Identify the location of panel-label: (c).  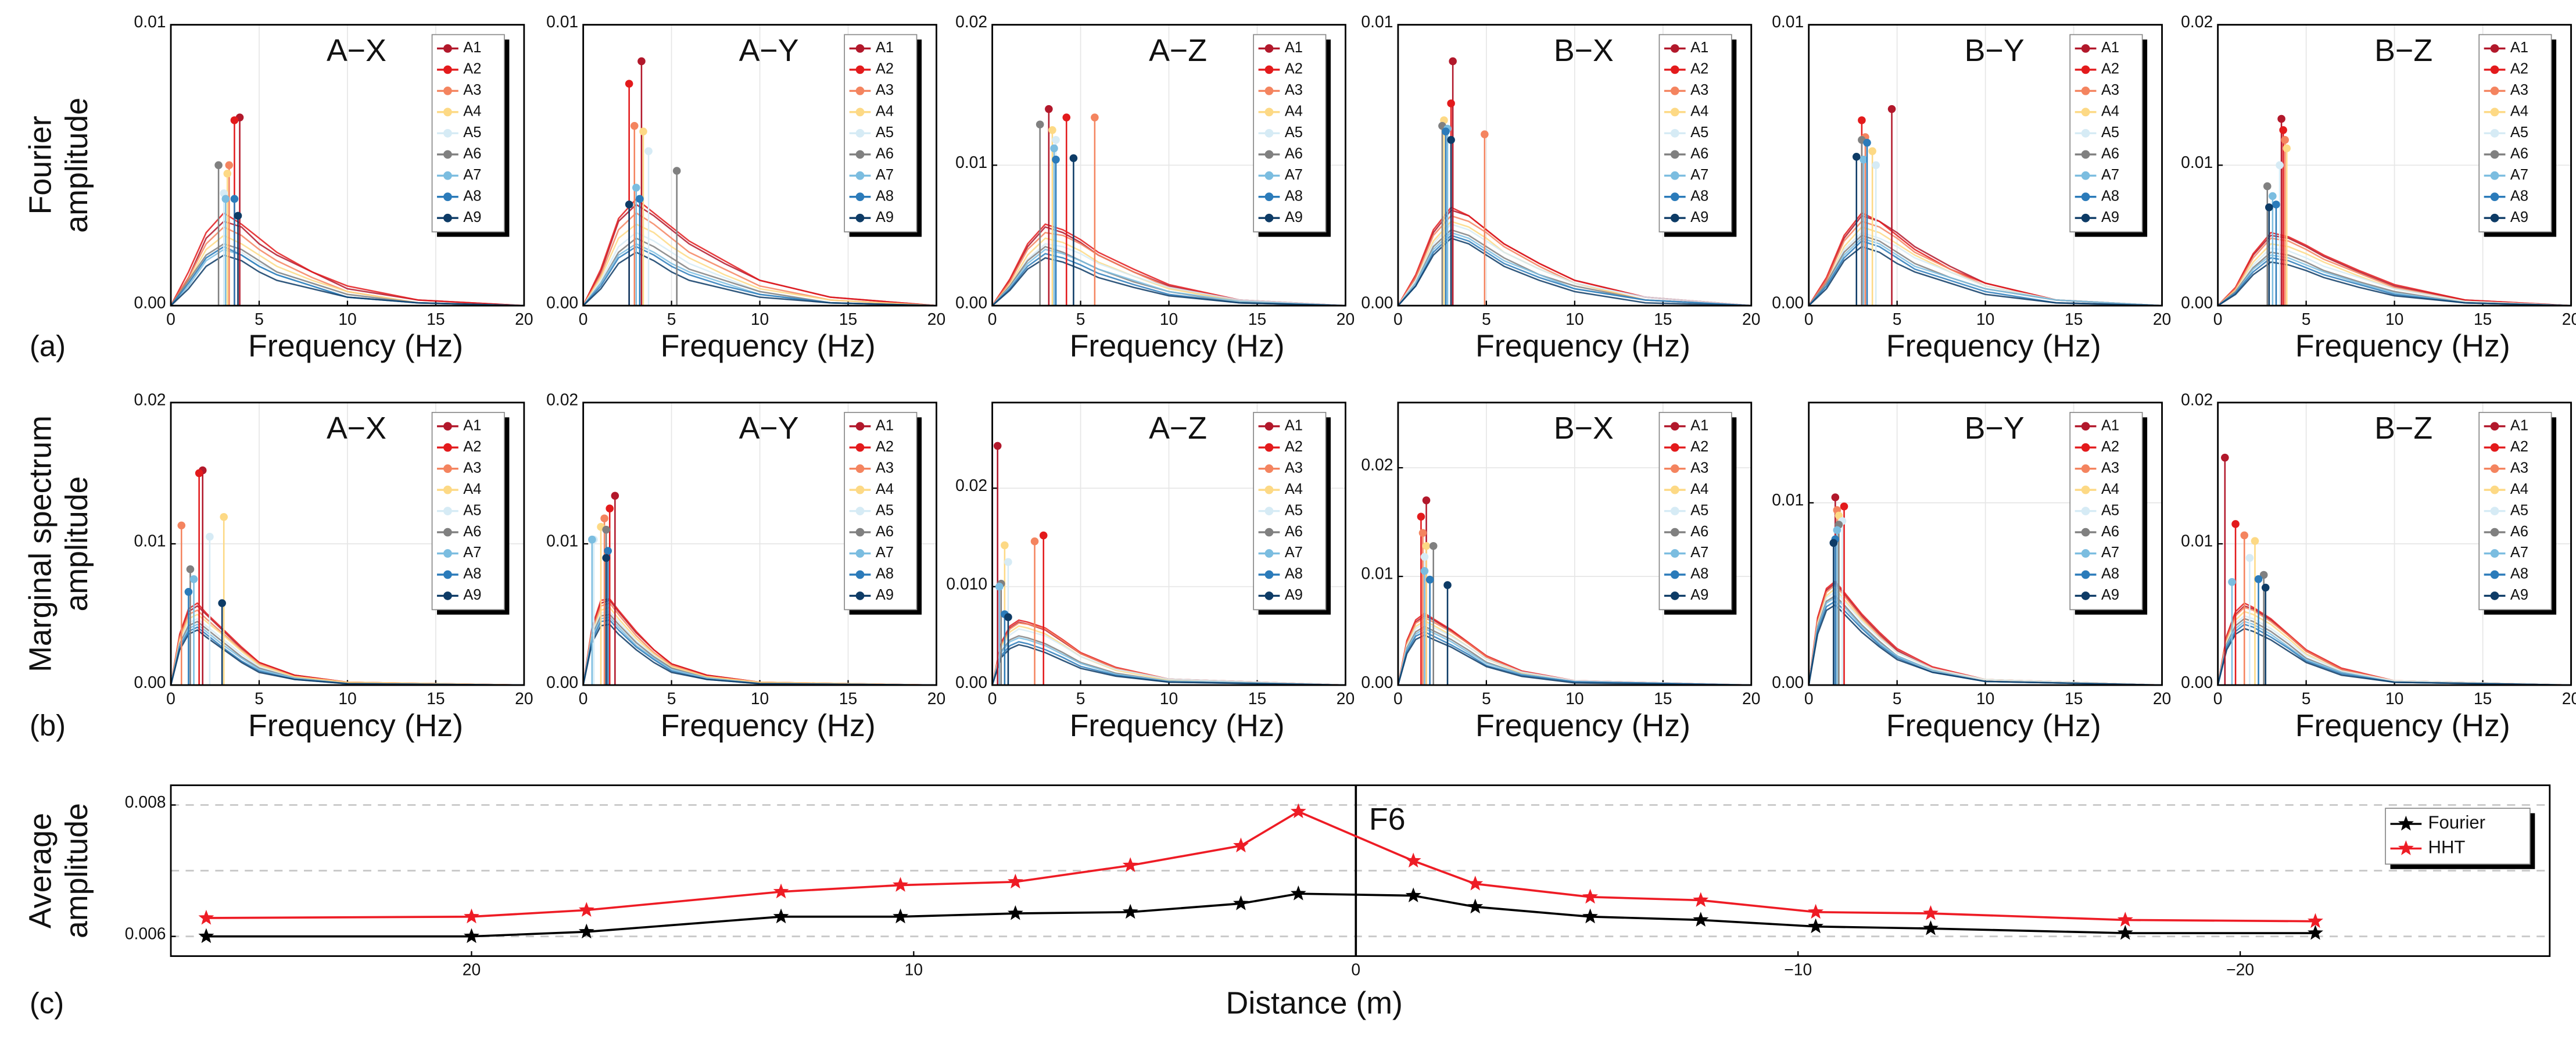
(47, 1004).